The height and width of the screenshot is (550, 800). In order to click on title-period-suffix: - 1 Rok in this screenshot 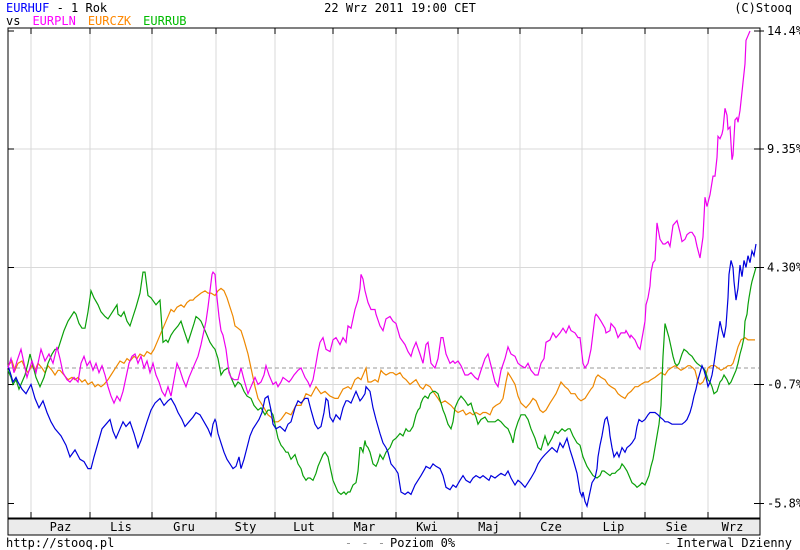, I will do `click(78, 8)`.